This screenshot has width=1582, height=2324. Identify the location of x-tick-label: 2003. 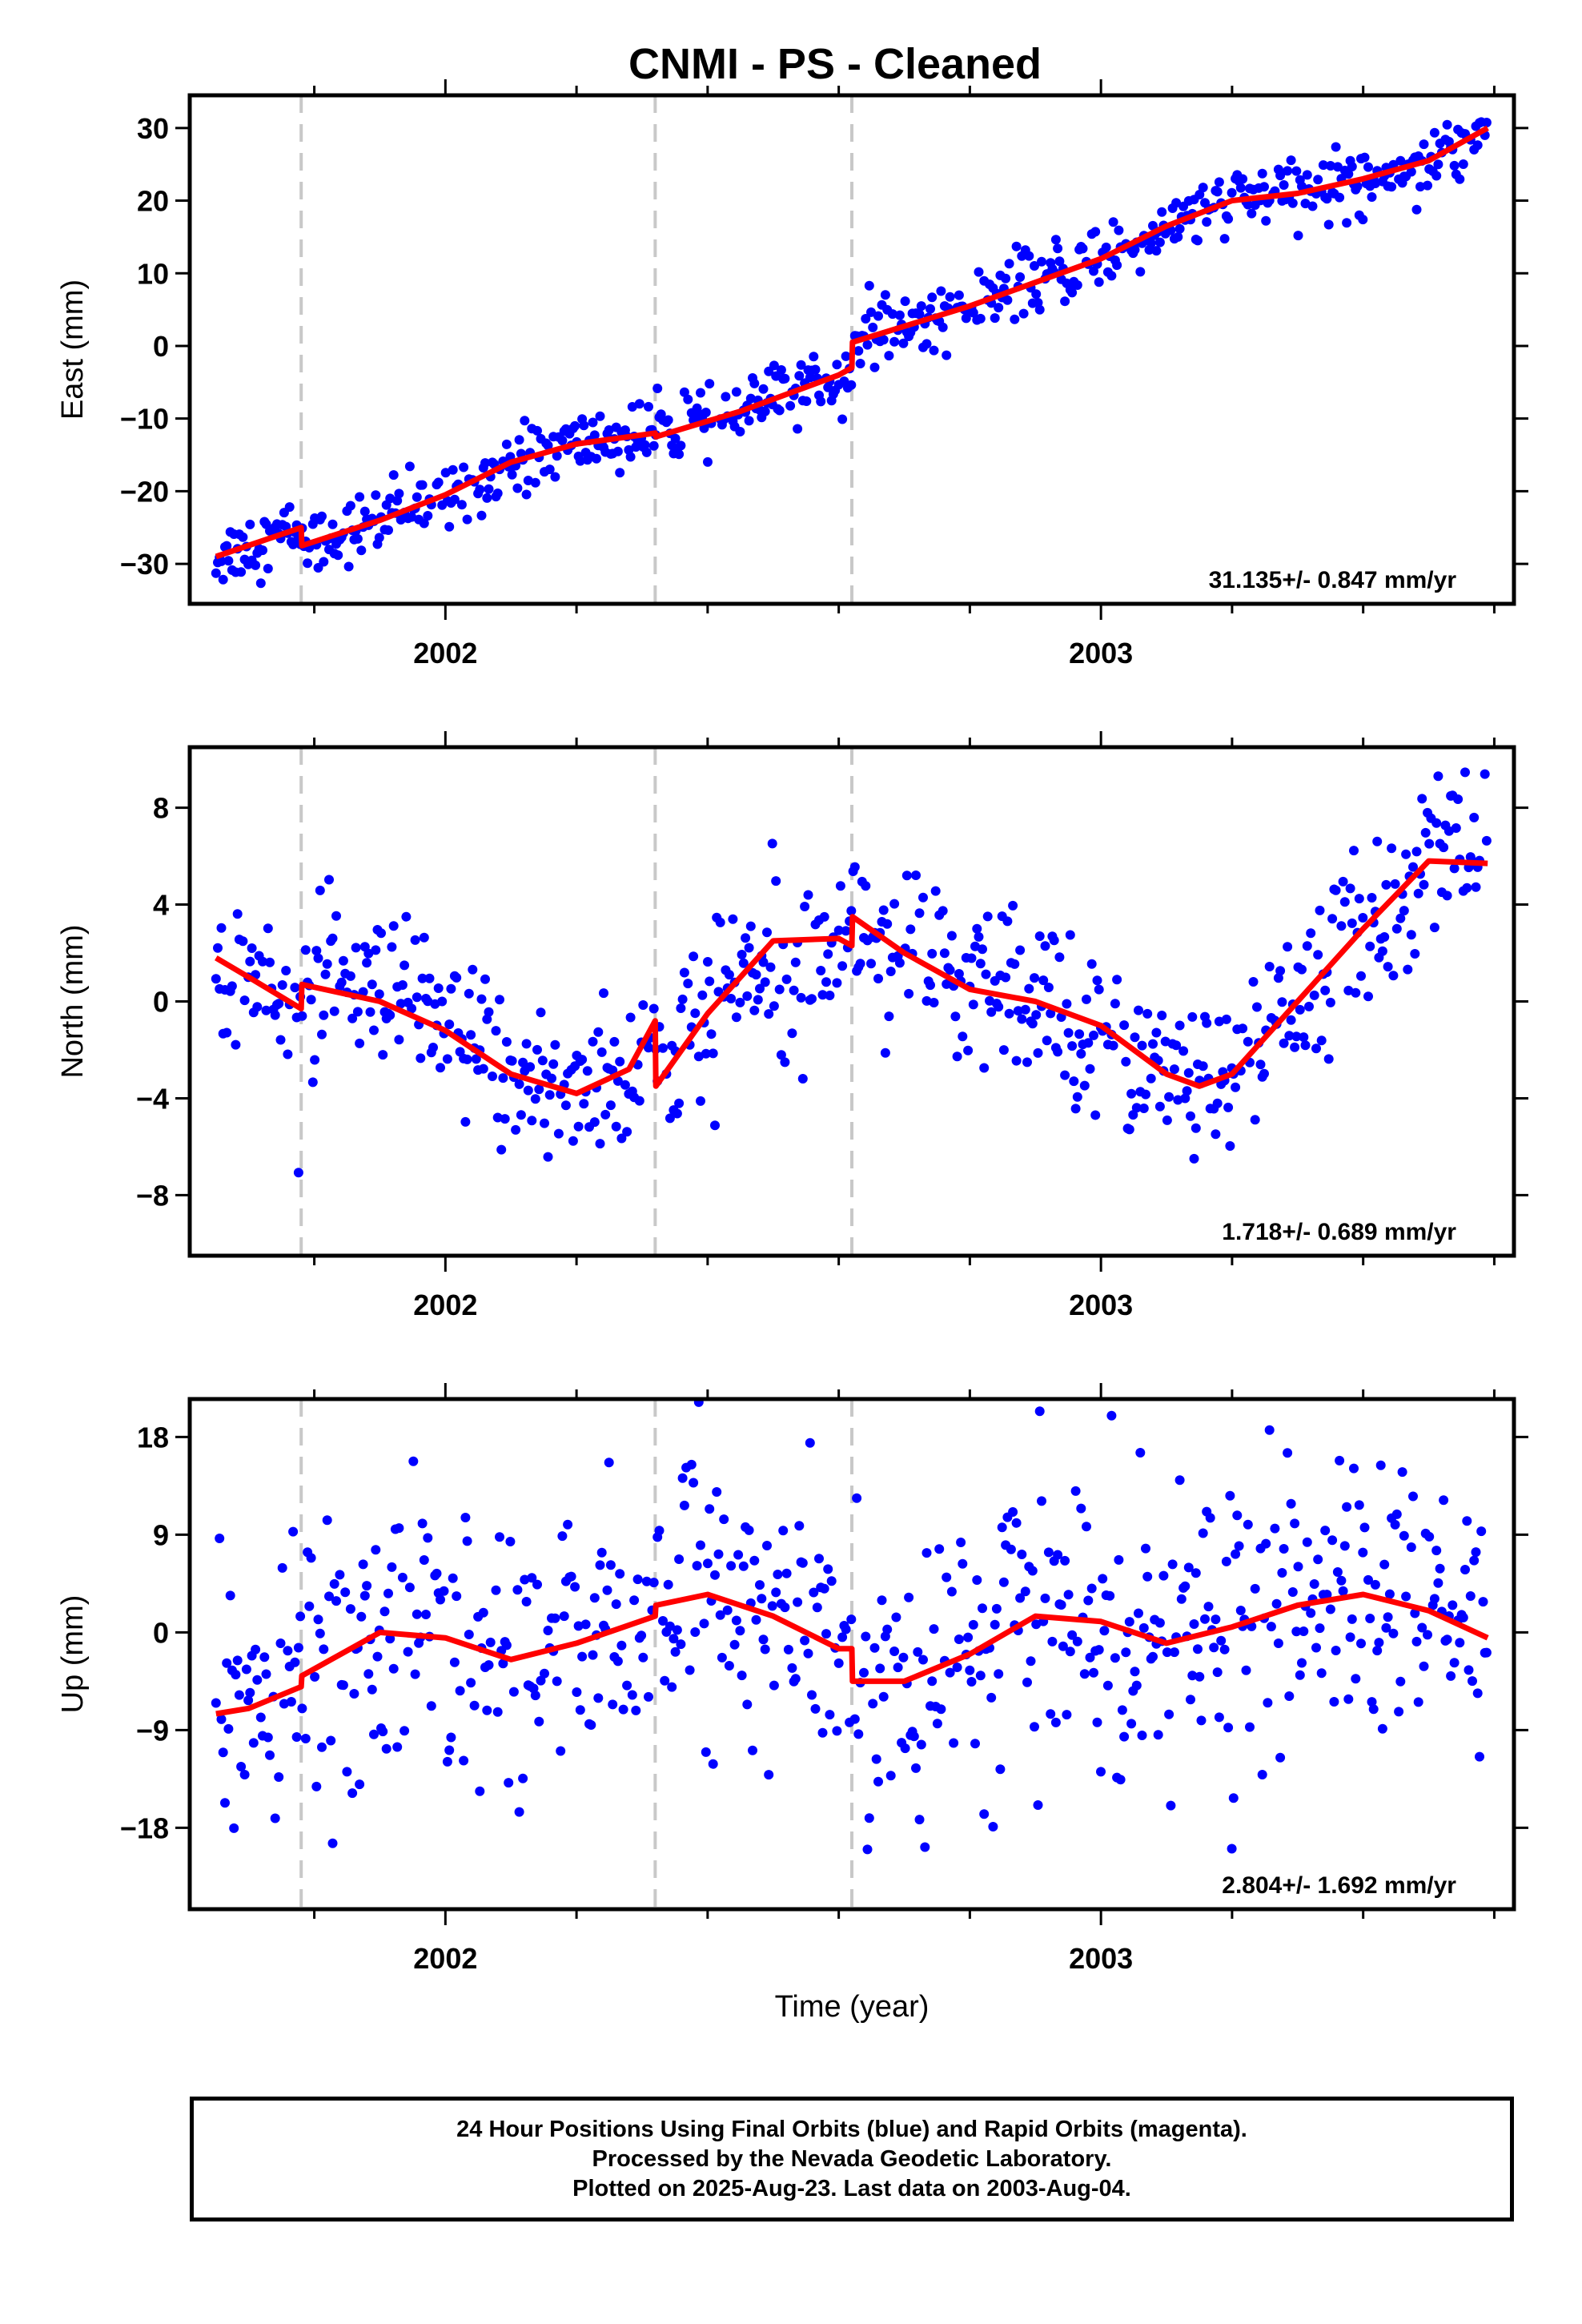
(1101, 653).